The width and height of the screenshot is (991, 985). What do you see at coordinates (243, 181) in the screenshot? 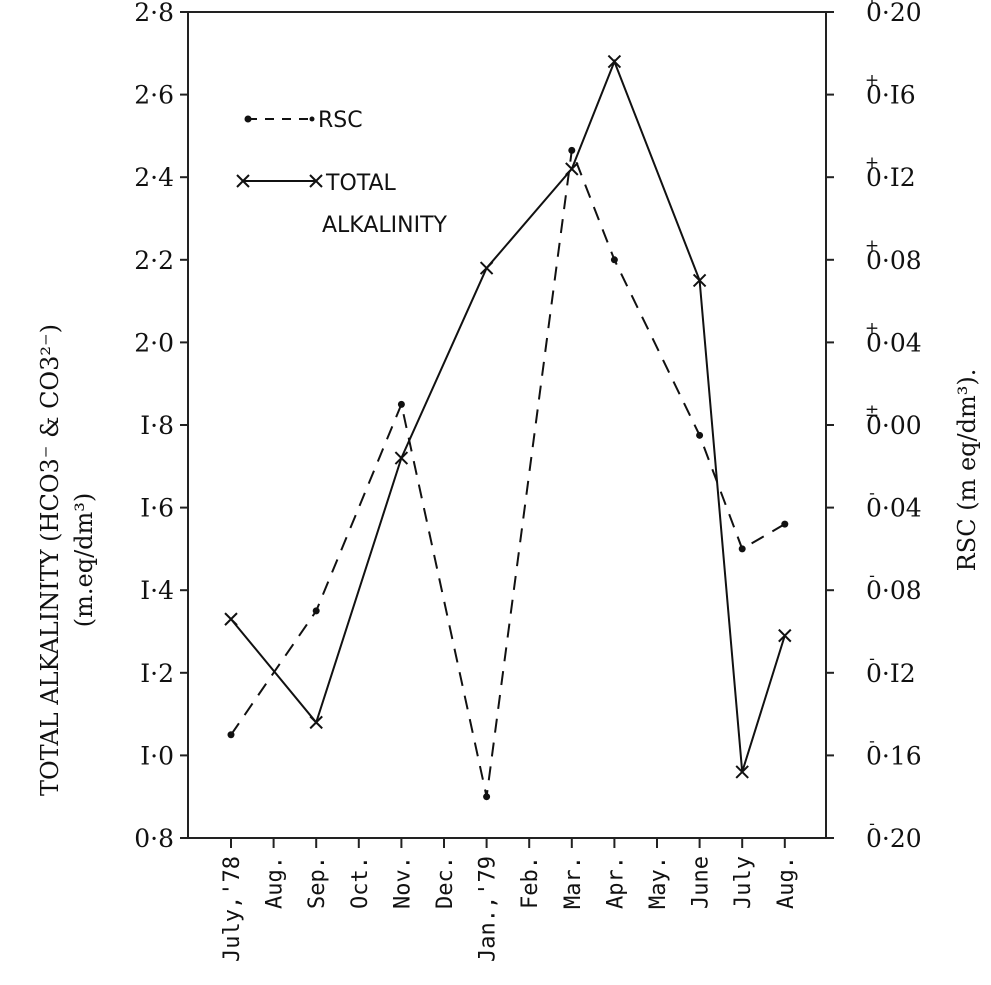
I see `legend-ta-marker` at bounding box center [243, 181].